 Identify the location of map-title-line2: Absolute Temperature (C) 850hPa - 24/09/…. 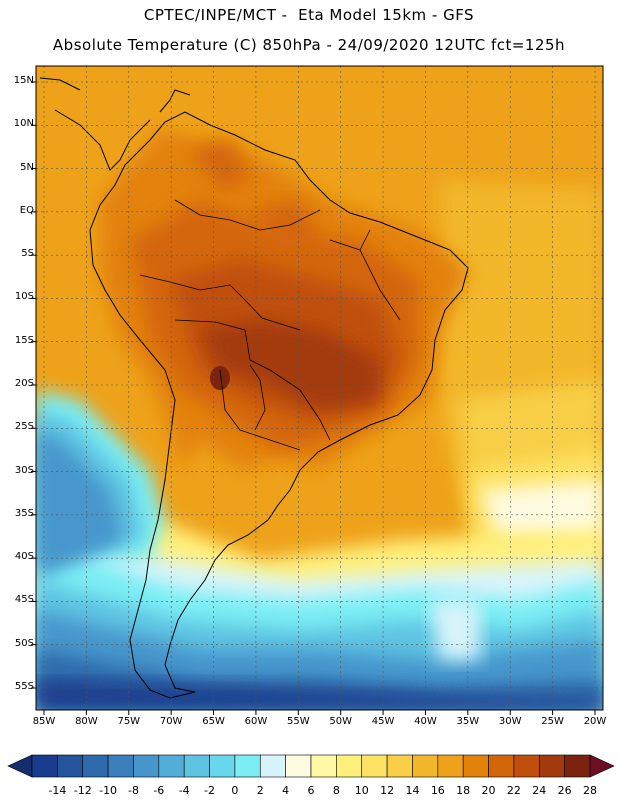
(309, 45).